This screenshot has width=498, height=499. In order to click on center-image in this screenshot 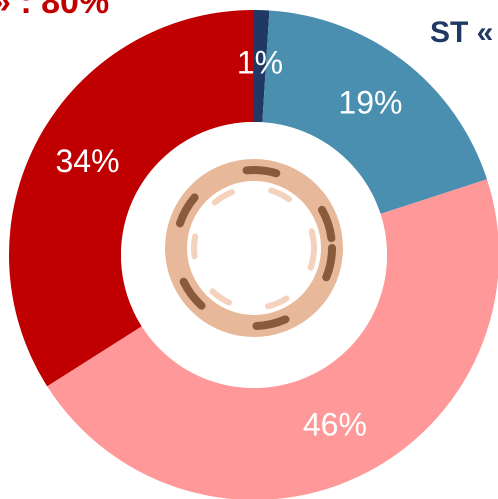, I will do `click(254, 248)`.